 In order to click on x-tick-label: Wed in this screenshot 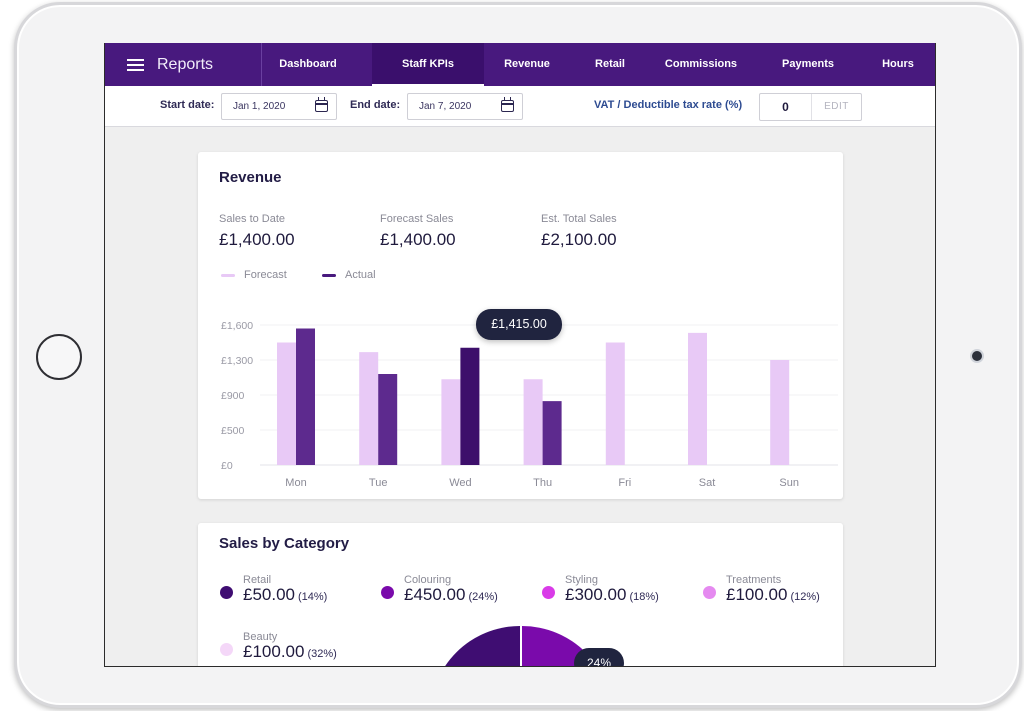, I will do `click(460, 483)`.